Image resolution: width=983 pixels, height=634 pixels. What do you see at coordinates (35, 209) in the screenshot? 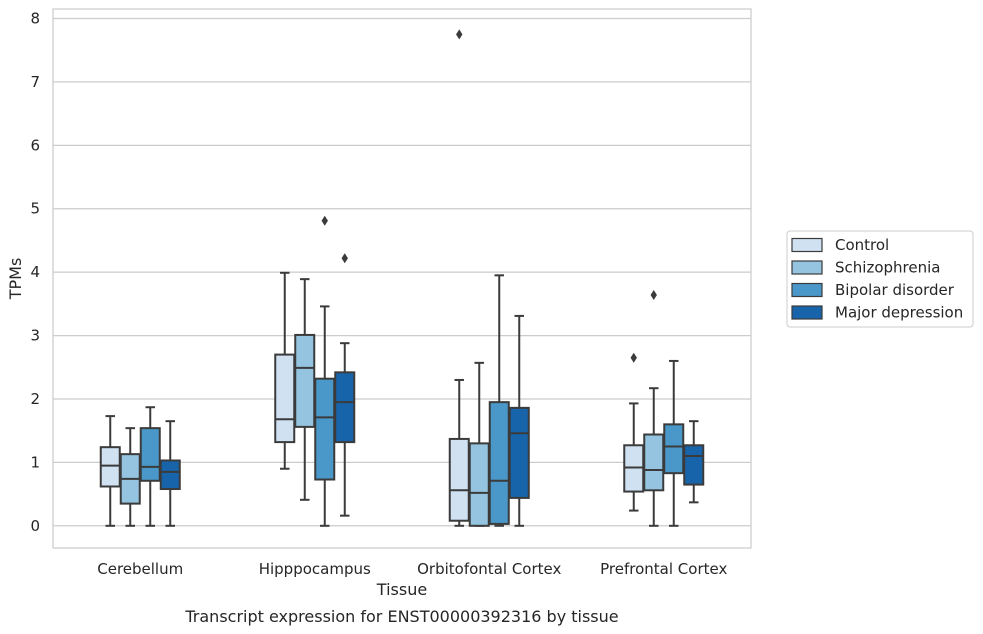
I see `y-tick-label: 5` at bounding box center [35, 209].